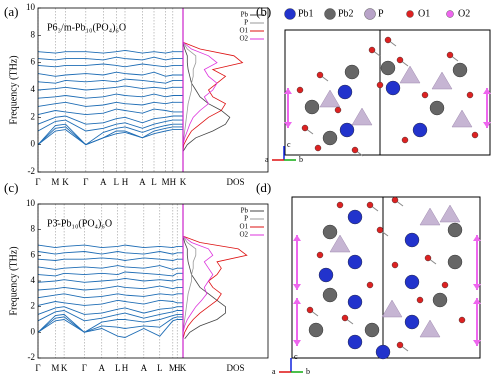  What do you see at coordinates (263, 11) in the screenshot?
I see `panel-label: (b)` at bounding box center [263, 11].